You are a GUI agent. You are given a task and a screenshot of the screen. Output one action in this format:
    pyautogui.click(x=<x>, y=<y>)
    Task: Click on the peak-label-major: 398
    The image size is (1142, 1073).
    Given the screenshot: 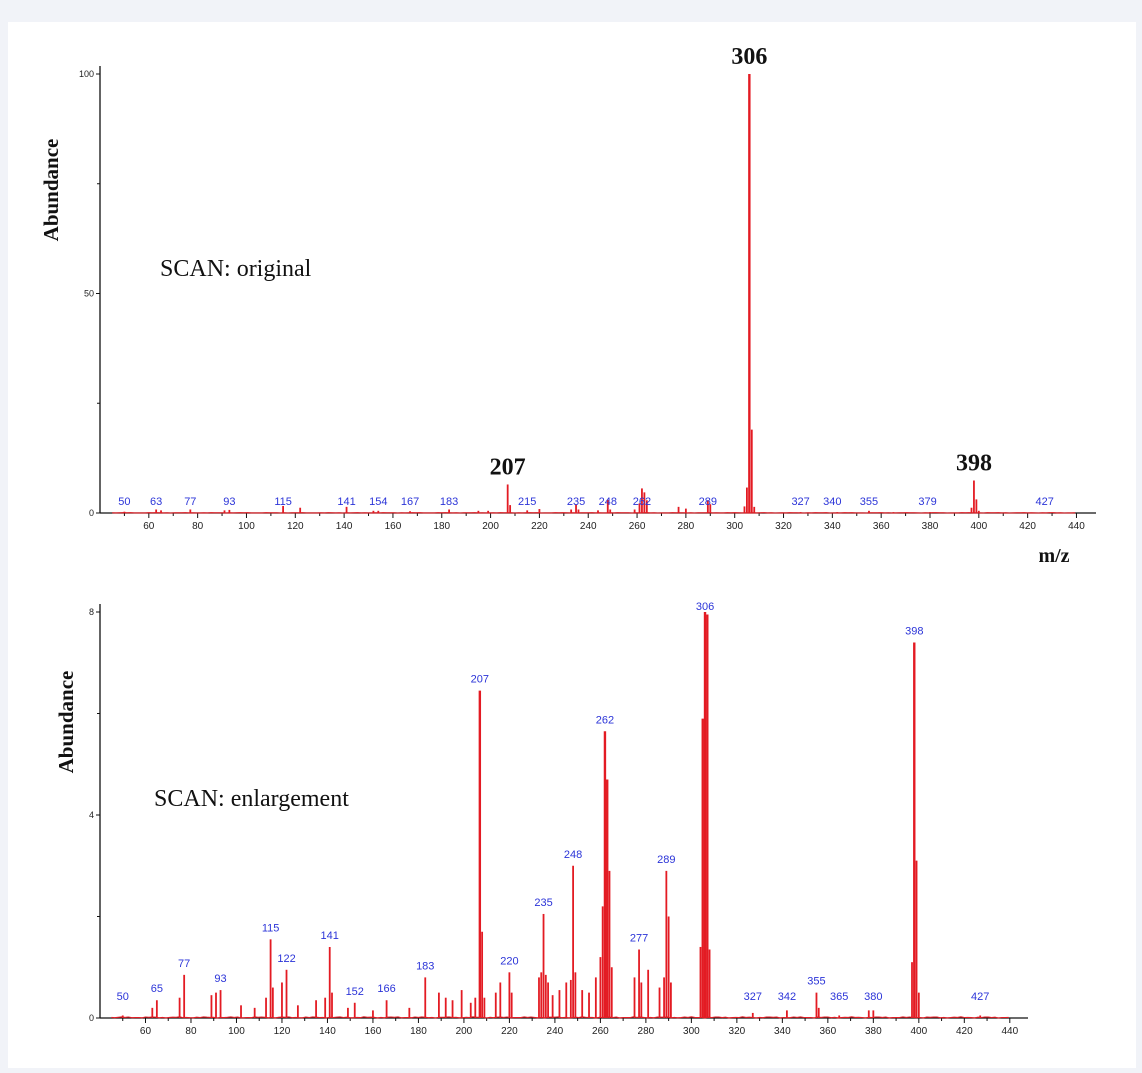 What is the action you would take?
    pyautogui.click(x=974, y=464)
    